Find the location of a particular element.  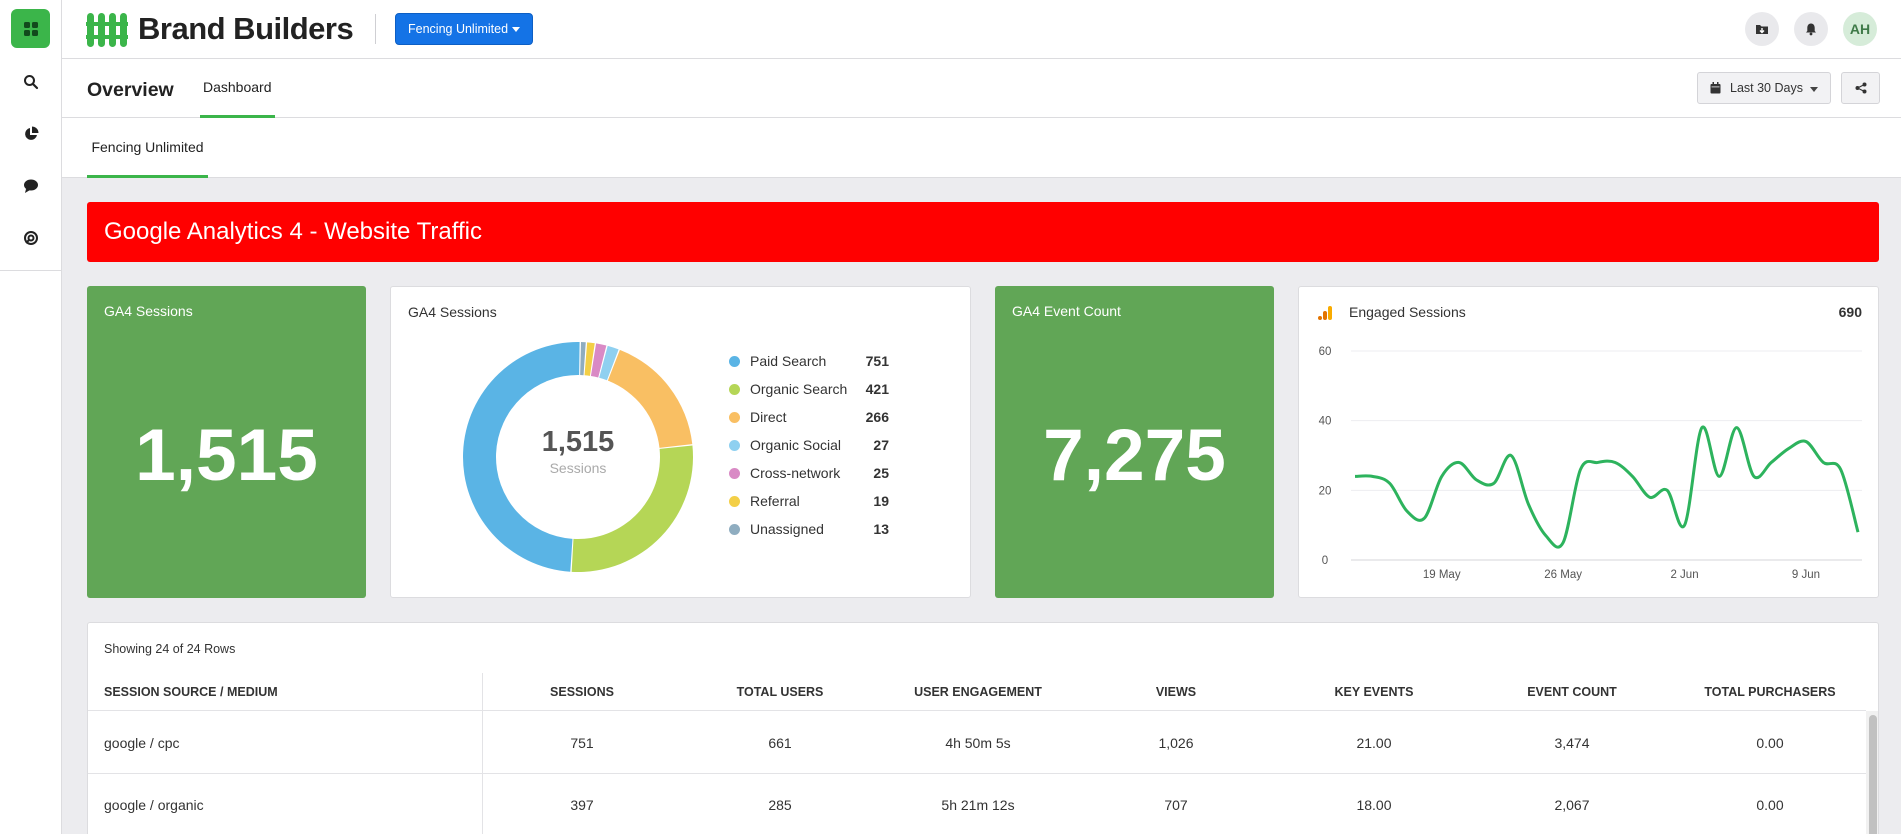

cell-user-engagement: 4h 50m 5s is located at coordinates (978, 743).